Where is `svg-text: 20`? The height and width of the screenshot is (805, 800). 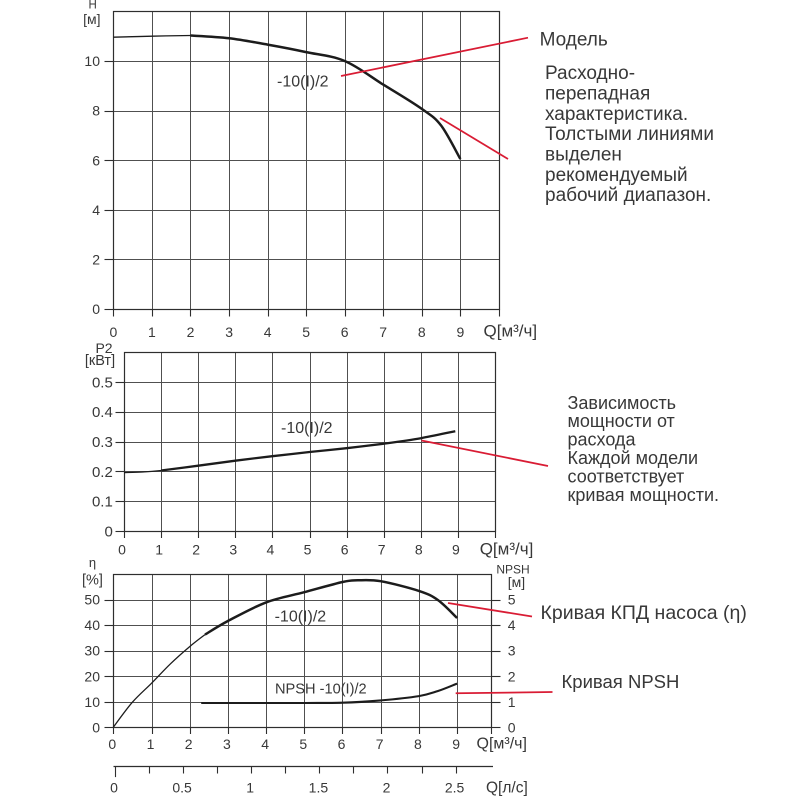
svg-text: 20 is located at coordinates (92, 676).